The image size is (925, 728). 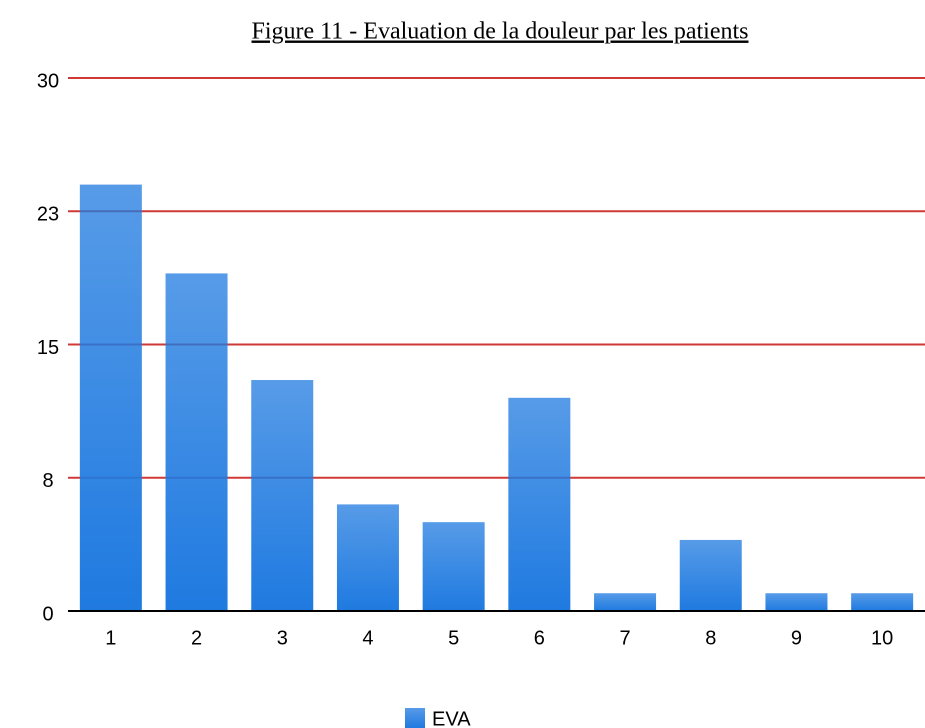 What do you see at coordinates (710, 638) in the screenshot?
I see `x-tick-label: 8` at bounding box center [710, 638].